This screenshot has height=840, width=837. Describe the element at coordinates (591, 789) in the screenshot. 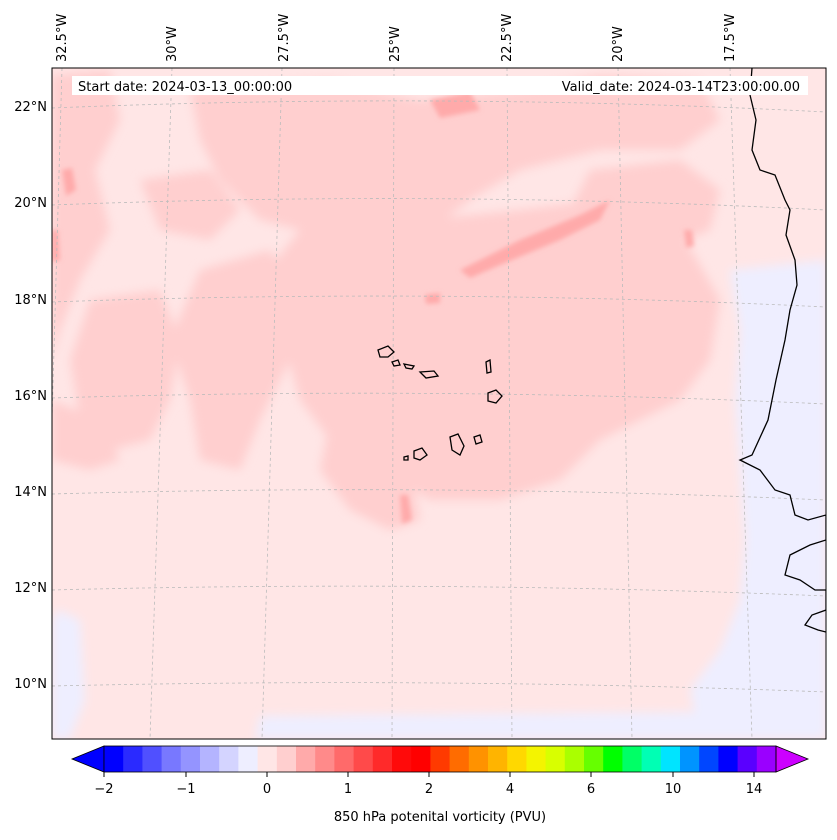

I see `cbar-tick-label: 6` at that location.